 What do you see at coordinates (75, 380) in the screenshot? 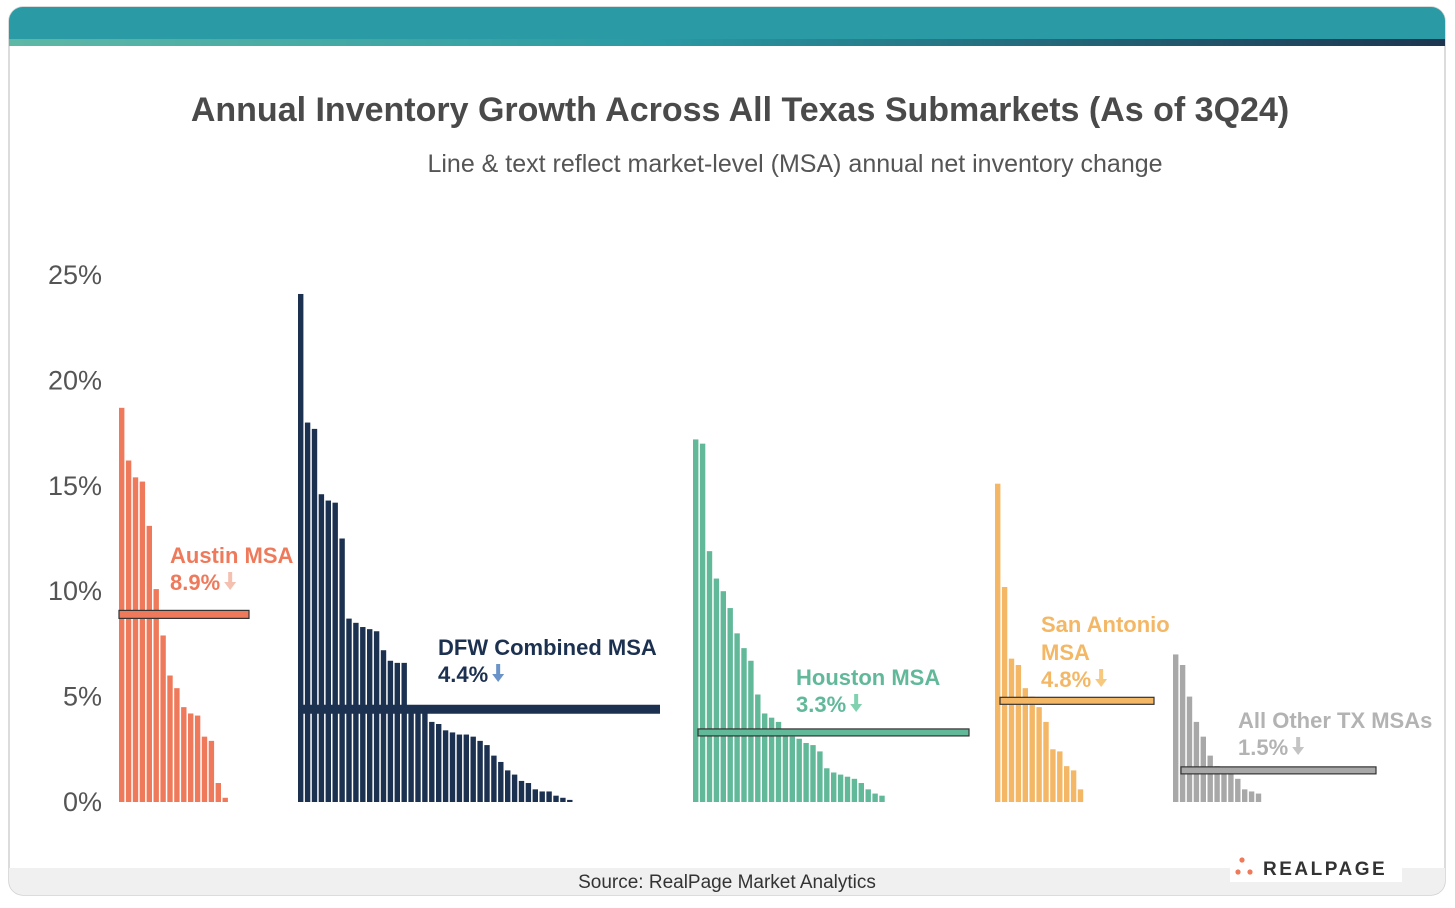
I see `y-tick-label: 20%` at bounding box center [75, 380].